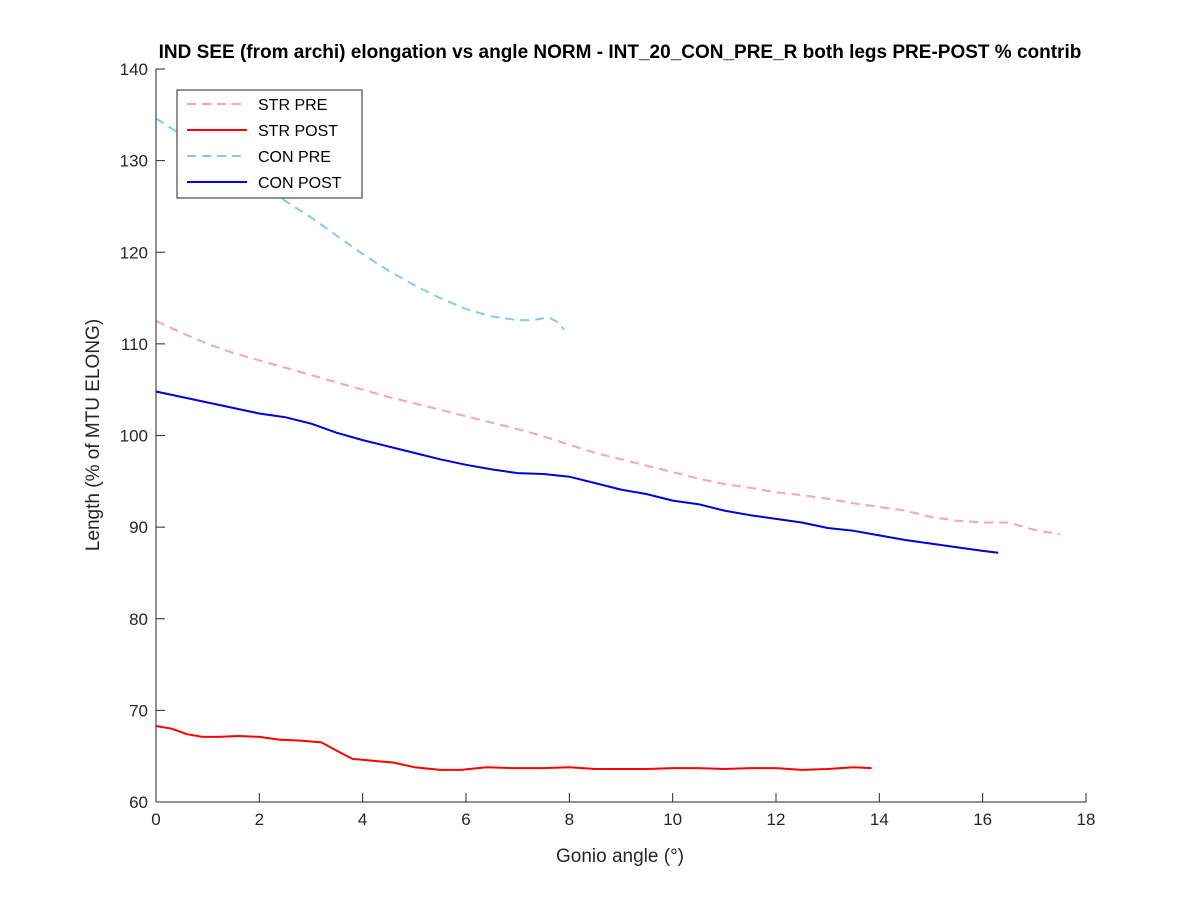  I want to click on x-ticks: 0 2 4 6 8 10 12 14 16 18, so click(623, 811).